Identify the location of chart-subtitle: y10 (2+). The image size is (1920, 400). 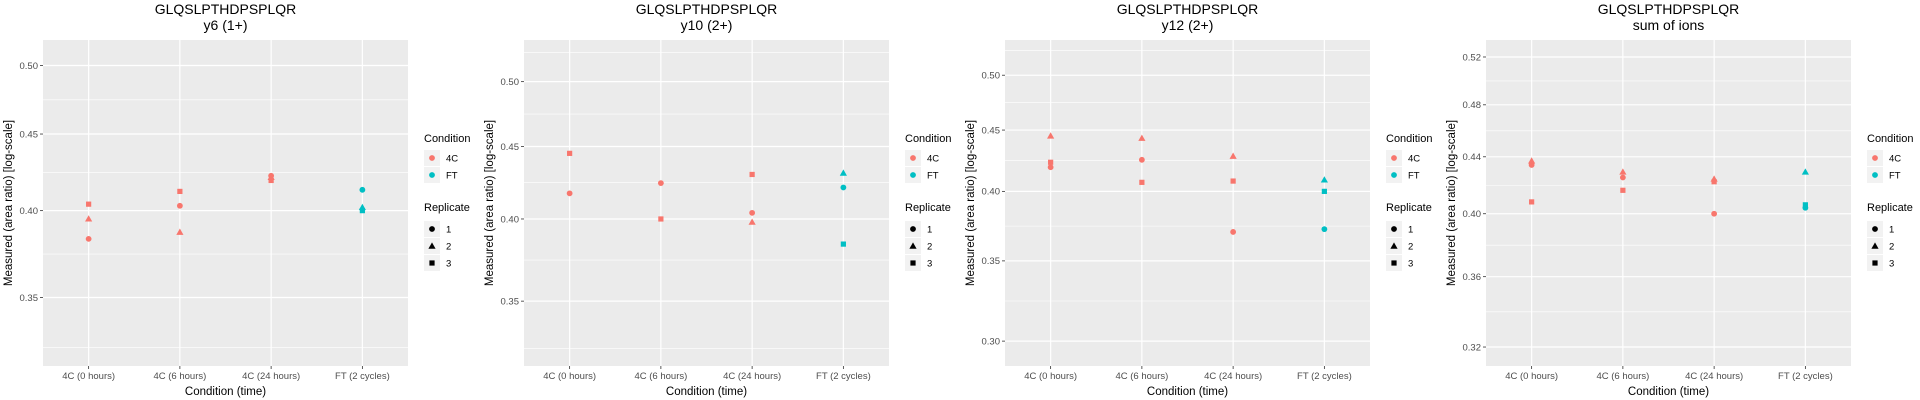
(707, 25).